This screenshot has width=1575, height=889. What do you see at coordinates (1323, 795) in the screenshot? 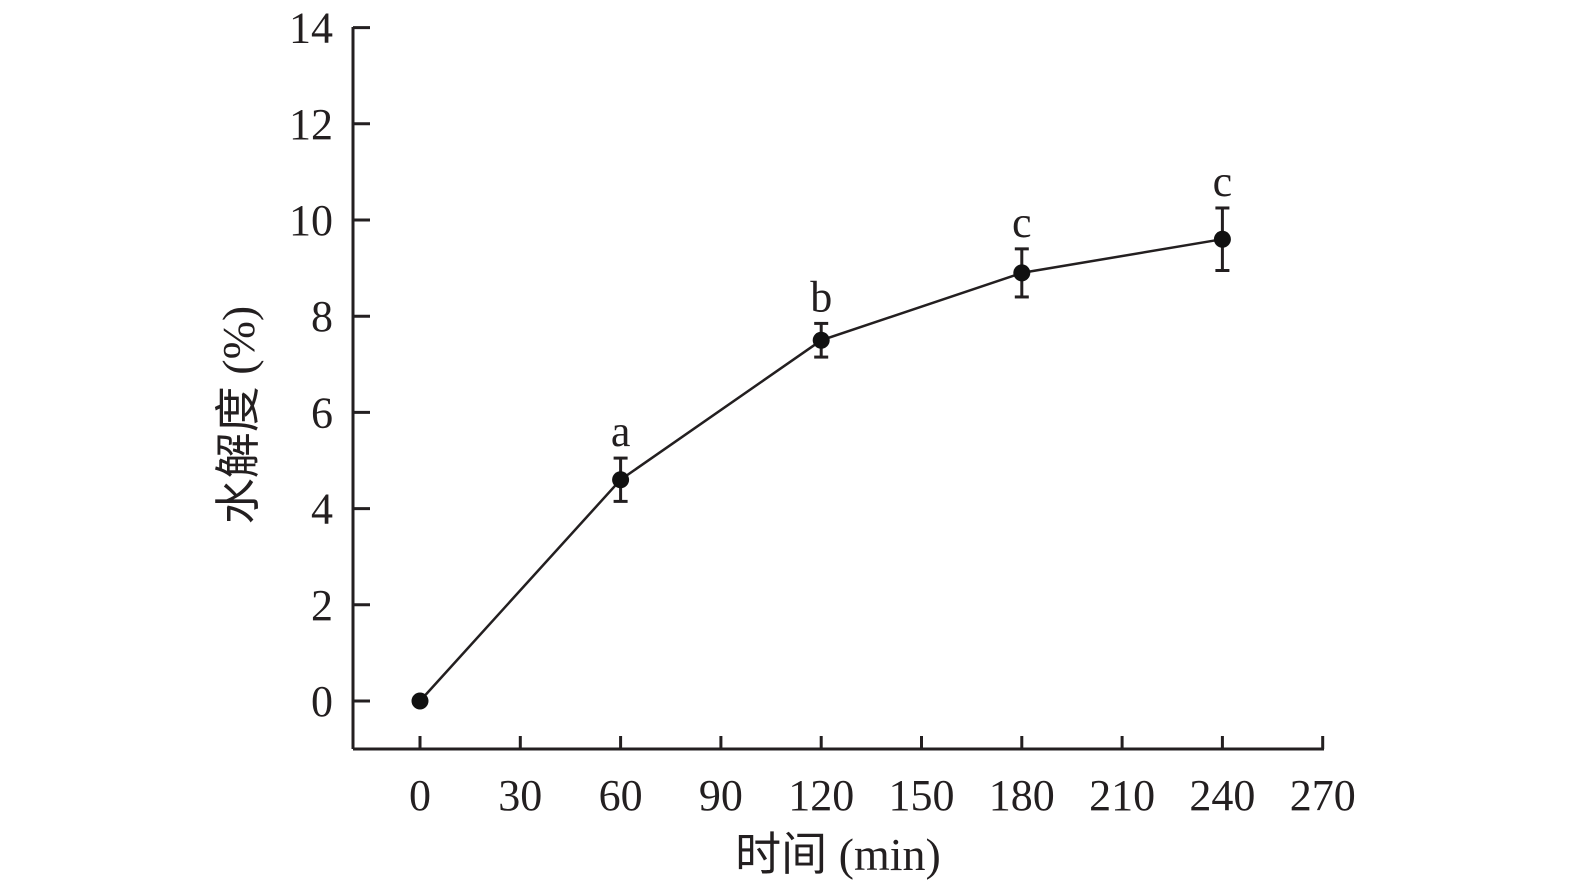
I see `x-tick-label: 270` at bounding box center [1323, 795].